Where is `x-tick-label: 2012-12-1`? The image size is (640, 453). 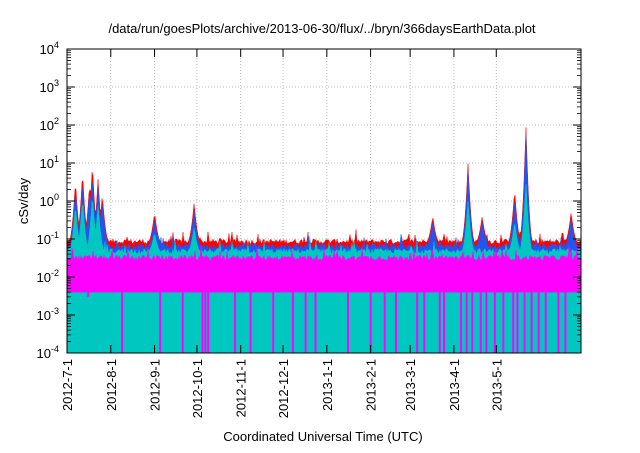
x-tick-label: 2012-12-1 is located at coordinates (283, 388).